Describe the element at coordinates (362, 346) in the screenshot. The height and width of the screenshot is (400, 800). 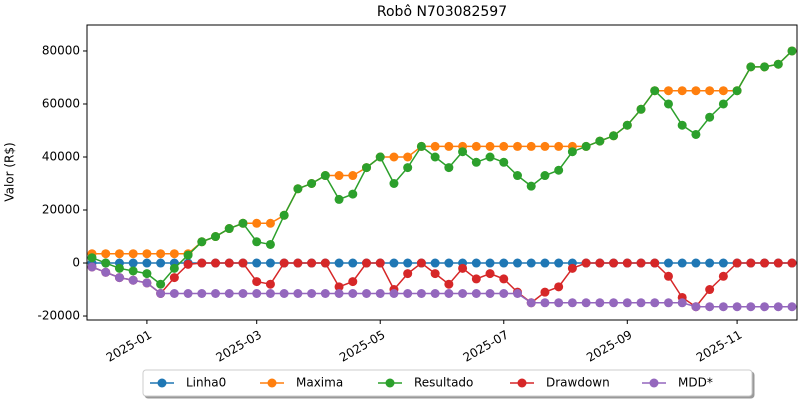
I see `x-tick-label: 2025-05` at that location.